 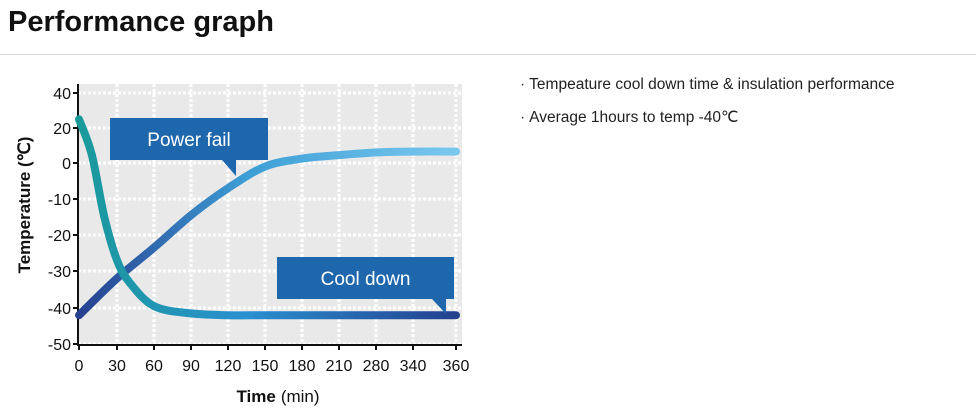 What do you see at coordinates (265, 366) in the screenshot?
I see `x-tick-label: 150` at bounding box center [265, 366].